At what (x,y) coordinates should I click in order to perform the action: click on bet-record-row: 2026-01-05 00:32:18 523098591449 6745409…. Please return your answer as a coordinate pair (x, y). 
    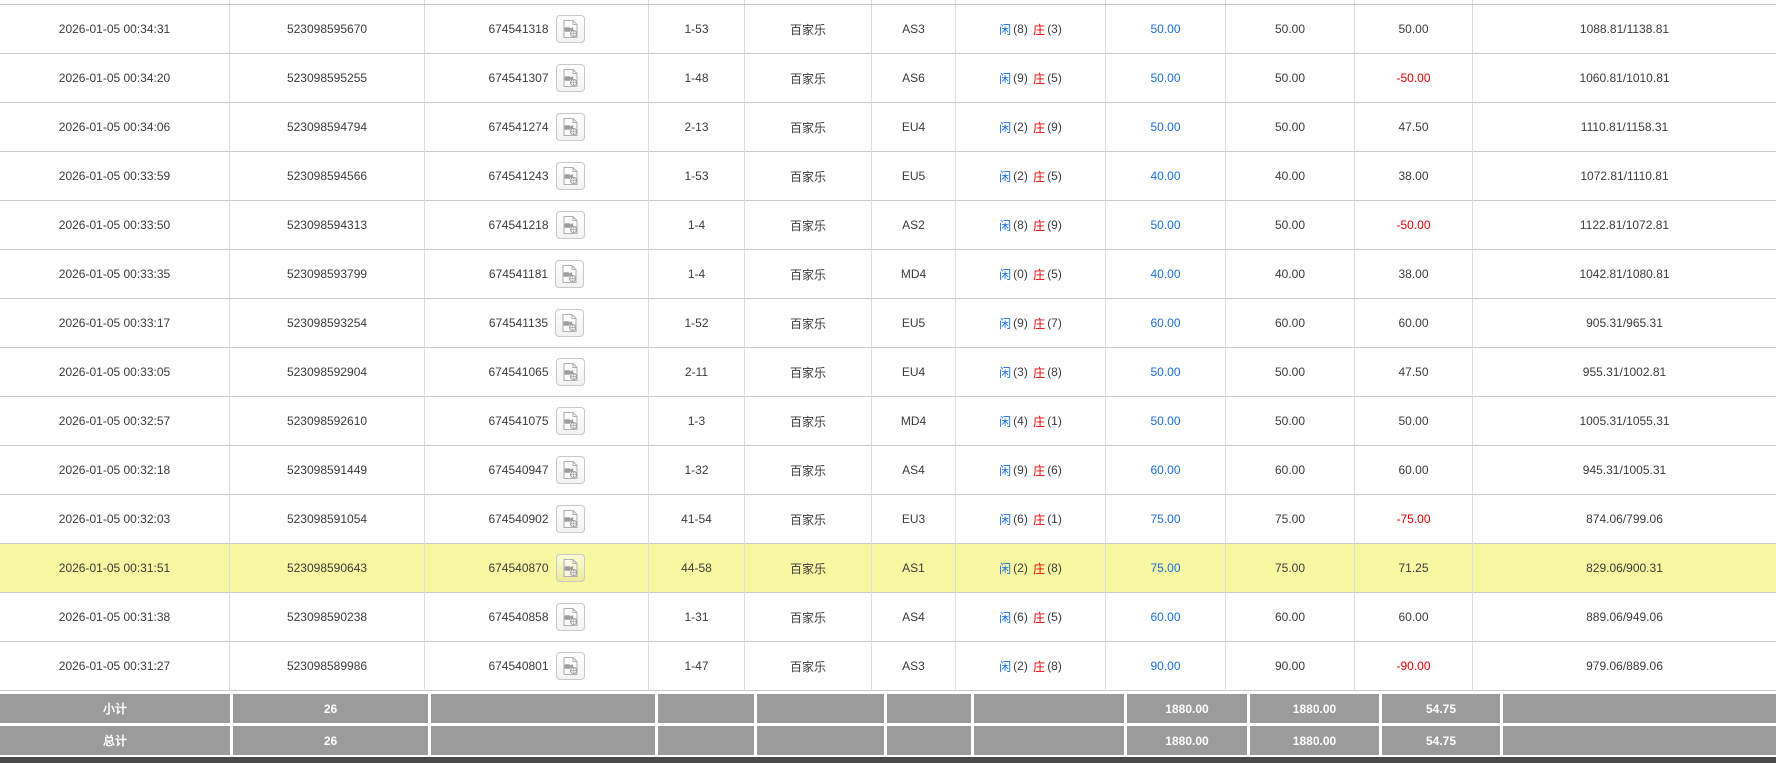
    Looking at the image, I should click on (888, 470).